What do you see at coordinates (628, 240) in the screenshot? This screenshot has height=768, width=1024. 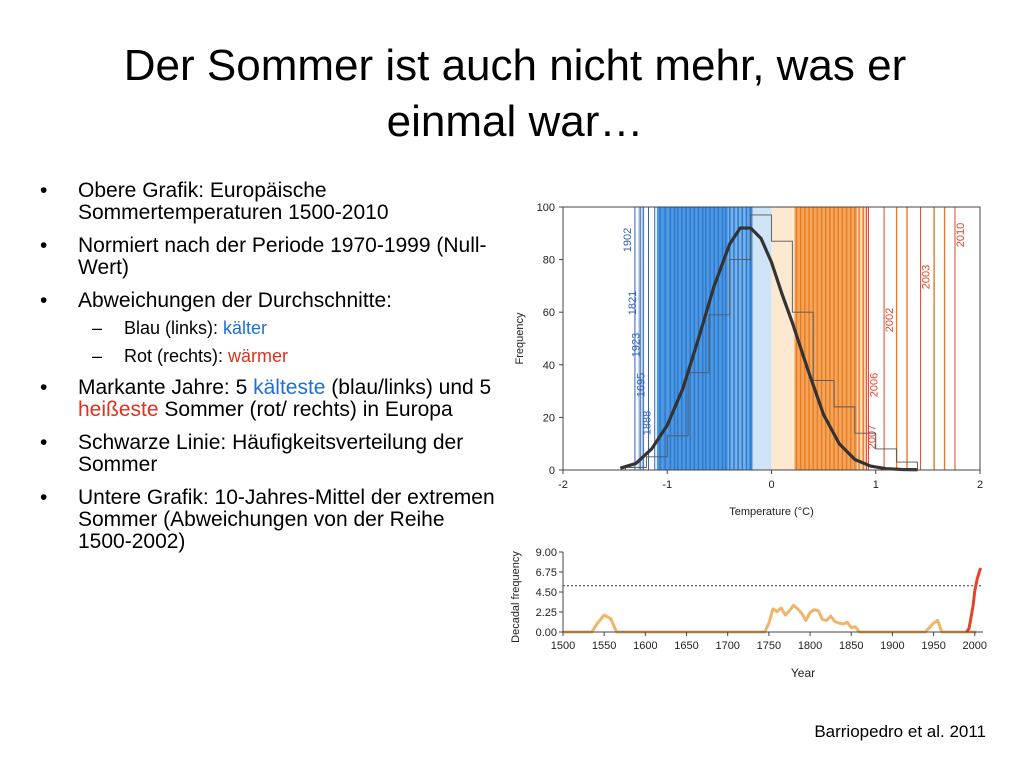 I see `extreme-year-label: 1902` at bounding box center [628, 240].